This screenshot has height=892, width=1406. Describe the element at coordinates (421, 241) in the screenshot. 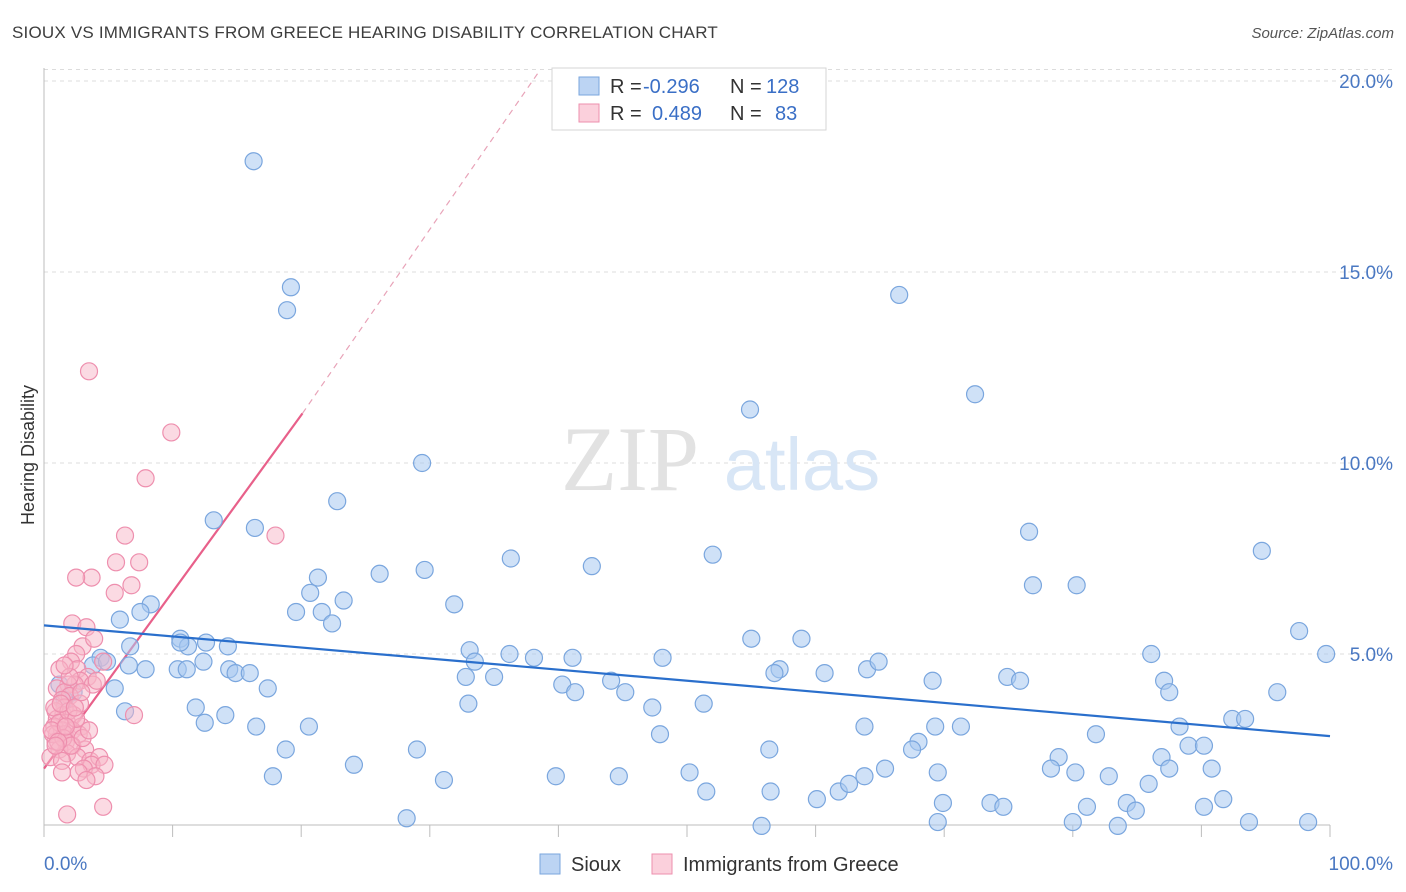

I see `greece-trend-extension` at that location.